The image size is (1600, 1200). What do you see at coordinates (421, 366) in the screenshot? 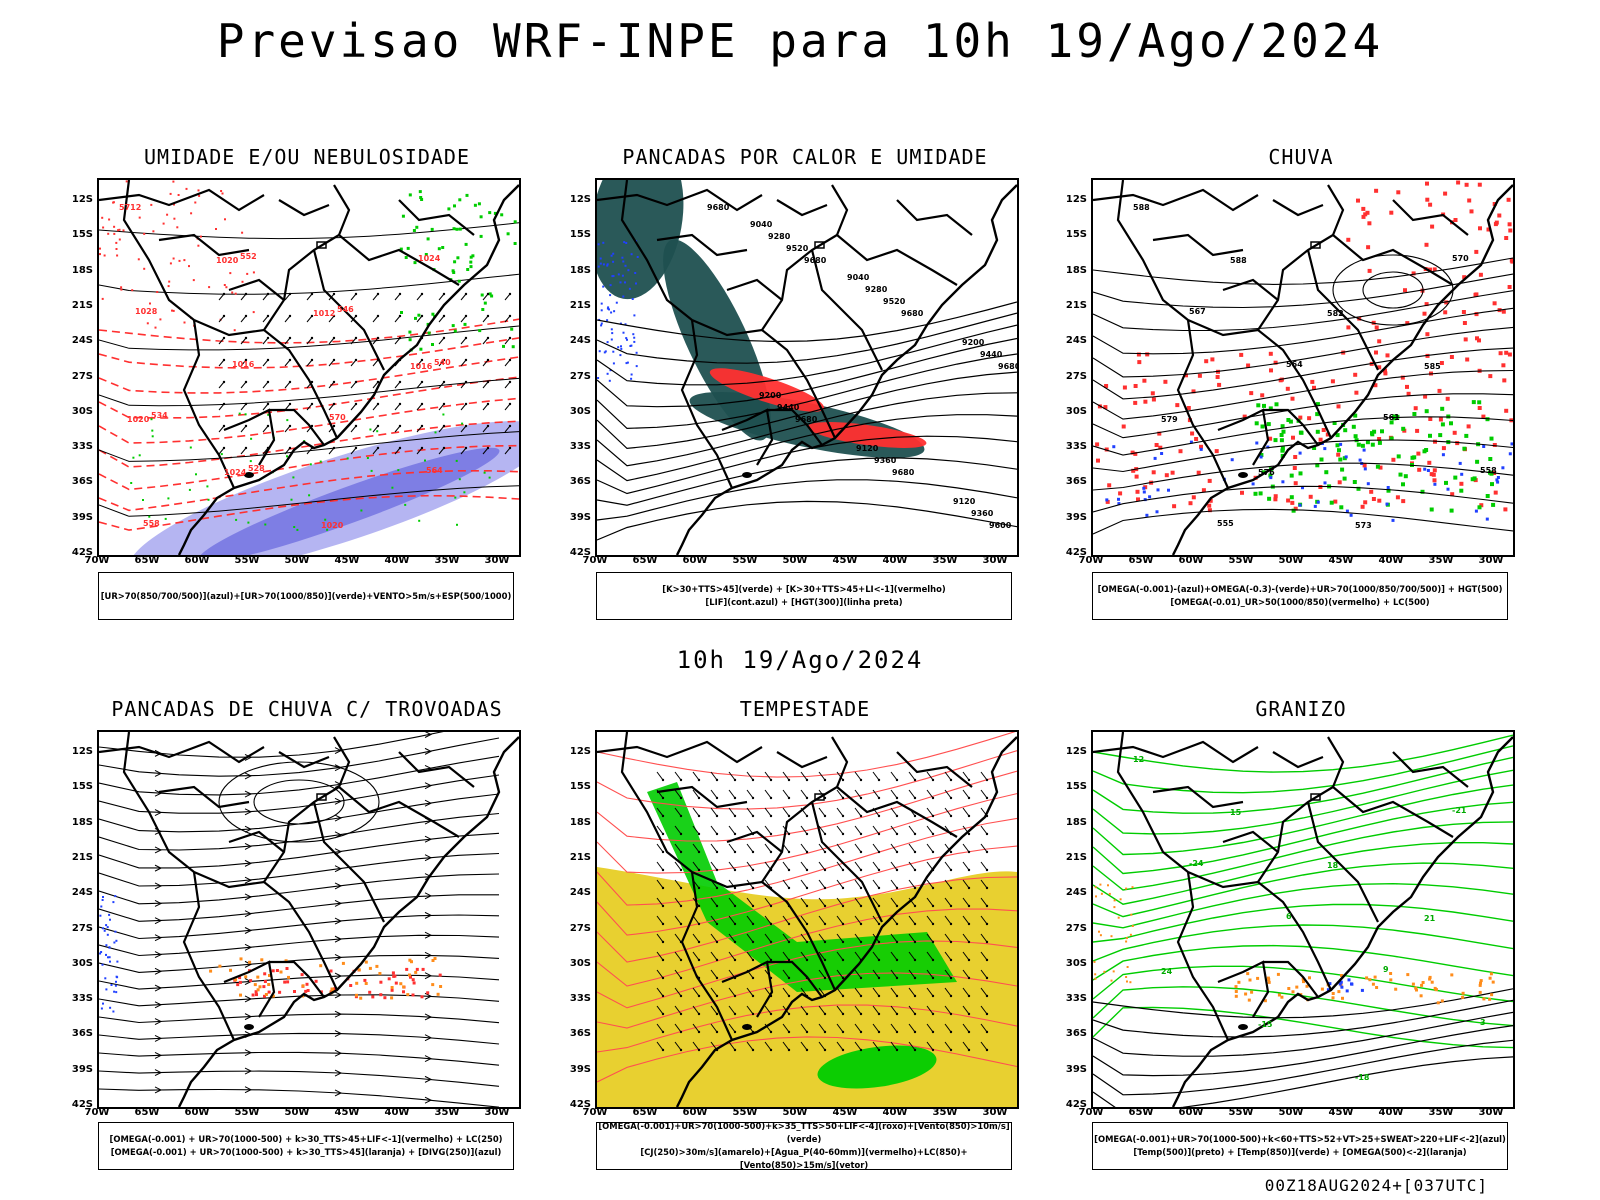
I see `contour-value-label: 1016` at bounding box center [421, 366].